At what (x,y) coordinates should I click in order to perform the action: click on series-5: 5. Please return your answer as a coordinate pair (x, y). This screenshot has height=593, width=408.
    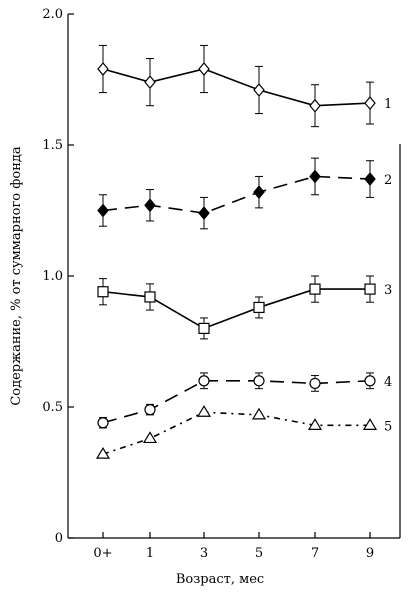
    Looking at the image, I should click on (243, 432).